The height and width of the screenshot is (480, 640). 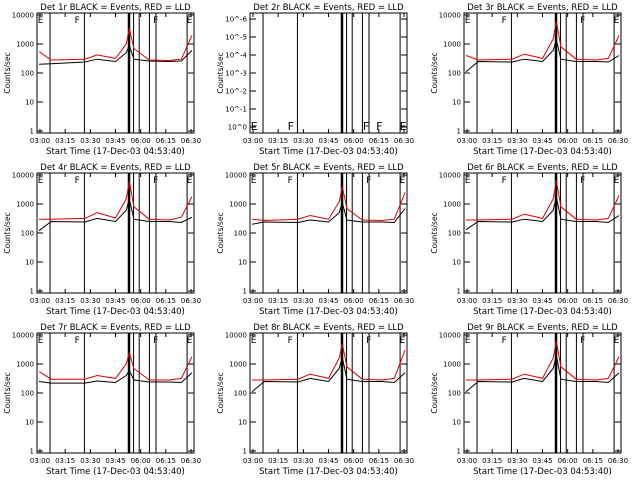 What do you see at coordinates (542, 328) in the screenshot?
I see `panel-title: Det 9r BLACK = Events, RED = LLD` at bounding box center [542, 328].